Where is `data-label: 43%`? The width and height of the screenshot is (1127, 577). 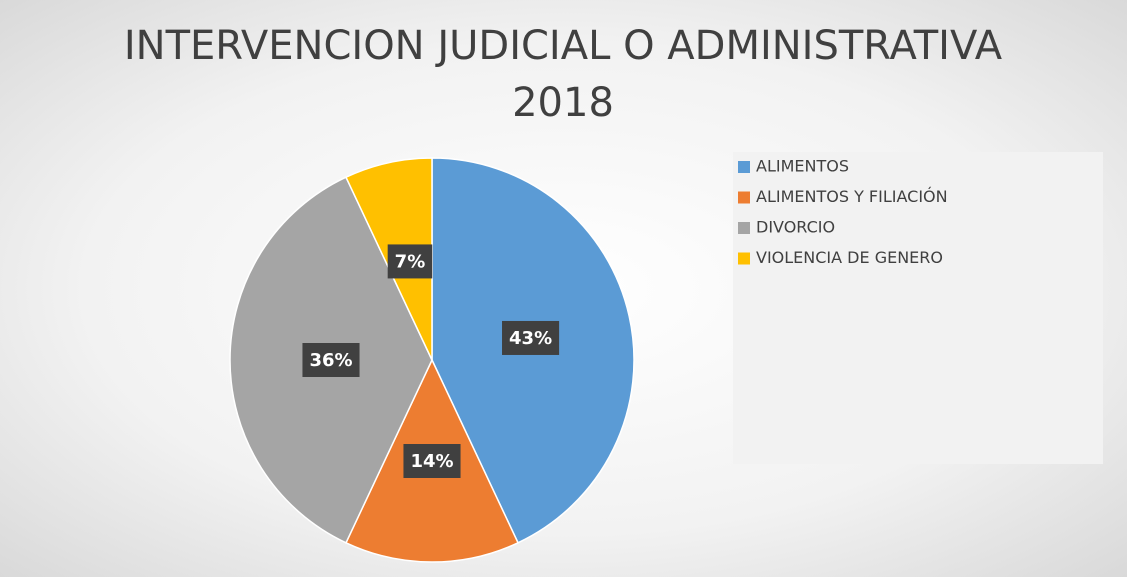
data-label: 43% is located at coordinates (530, 338).